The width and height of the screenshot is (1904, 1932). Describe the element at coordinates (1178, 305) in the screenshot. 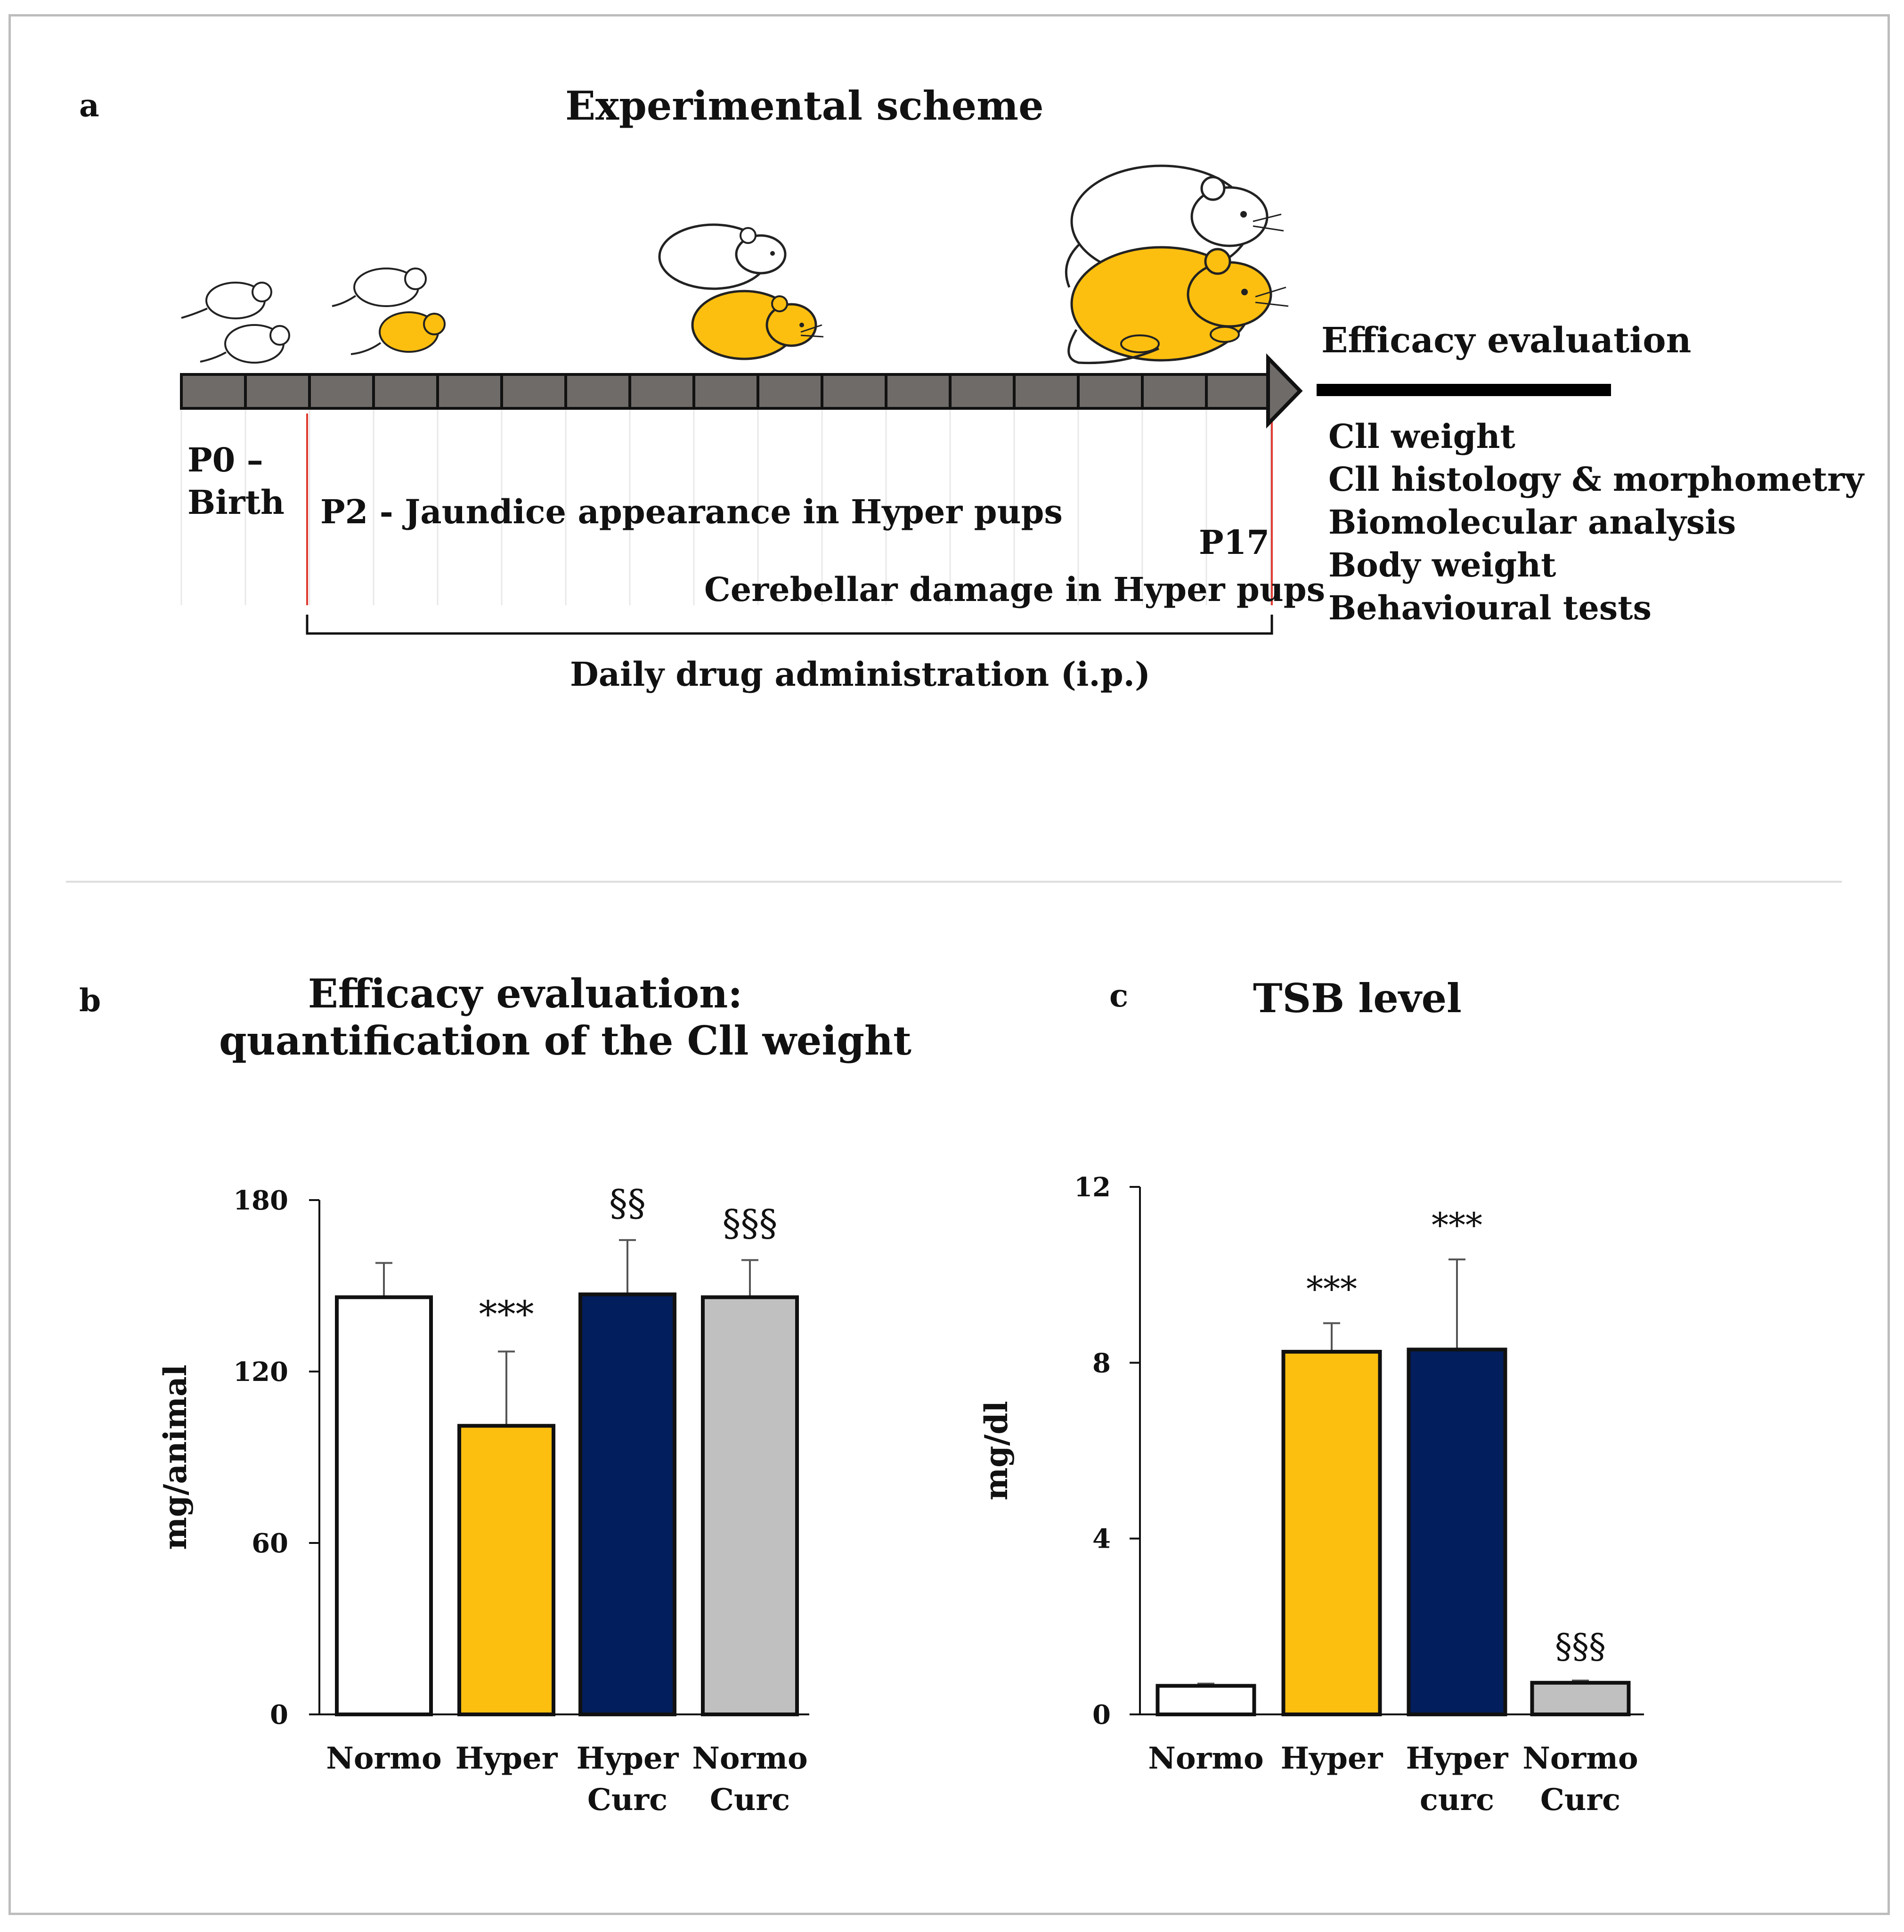

I see `mouse-icon-adult-yellow` at that location.